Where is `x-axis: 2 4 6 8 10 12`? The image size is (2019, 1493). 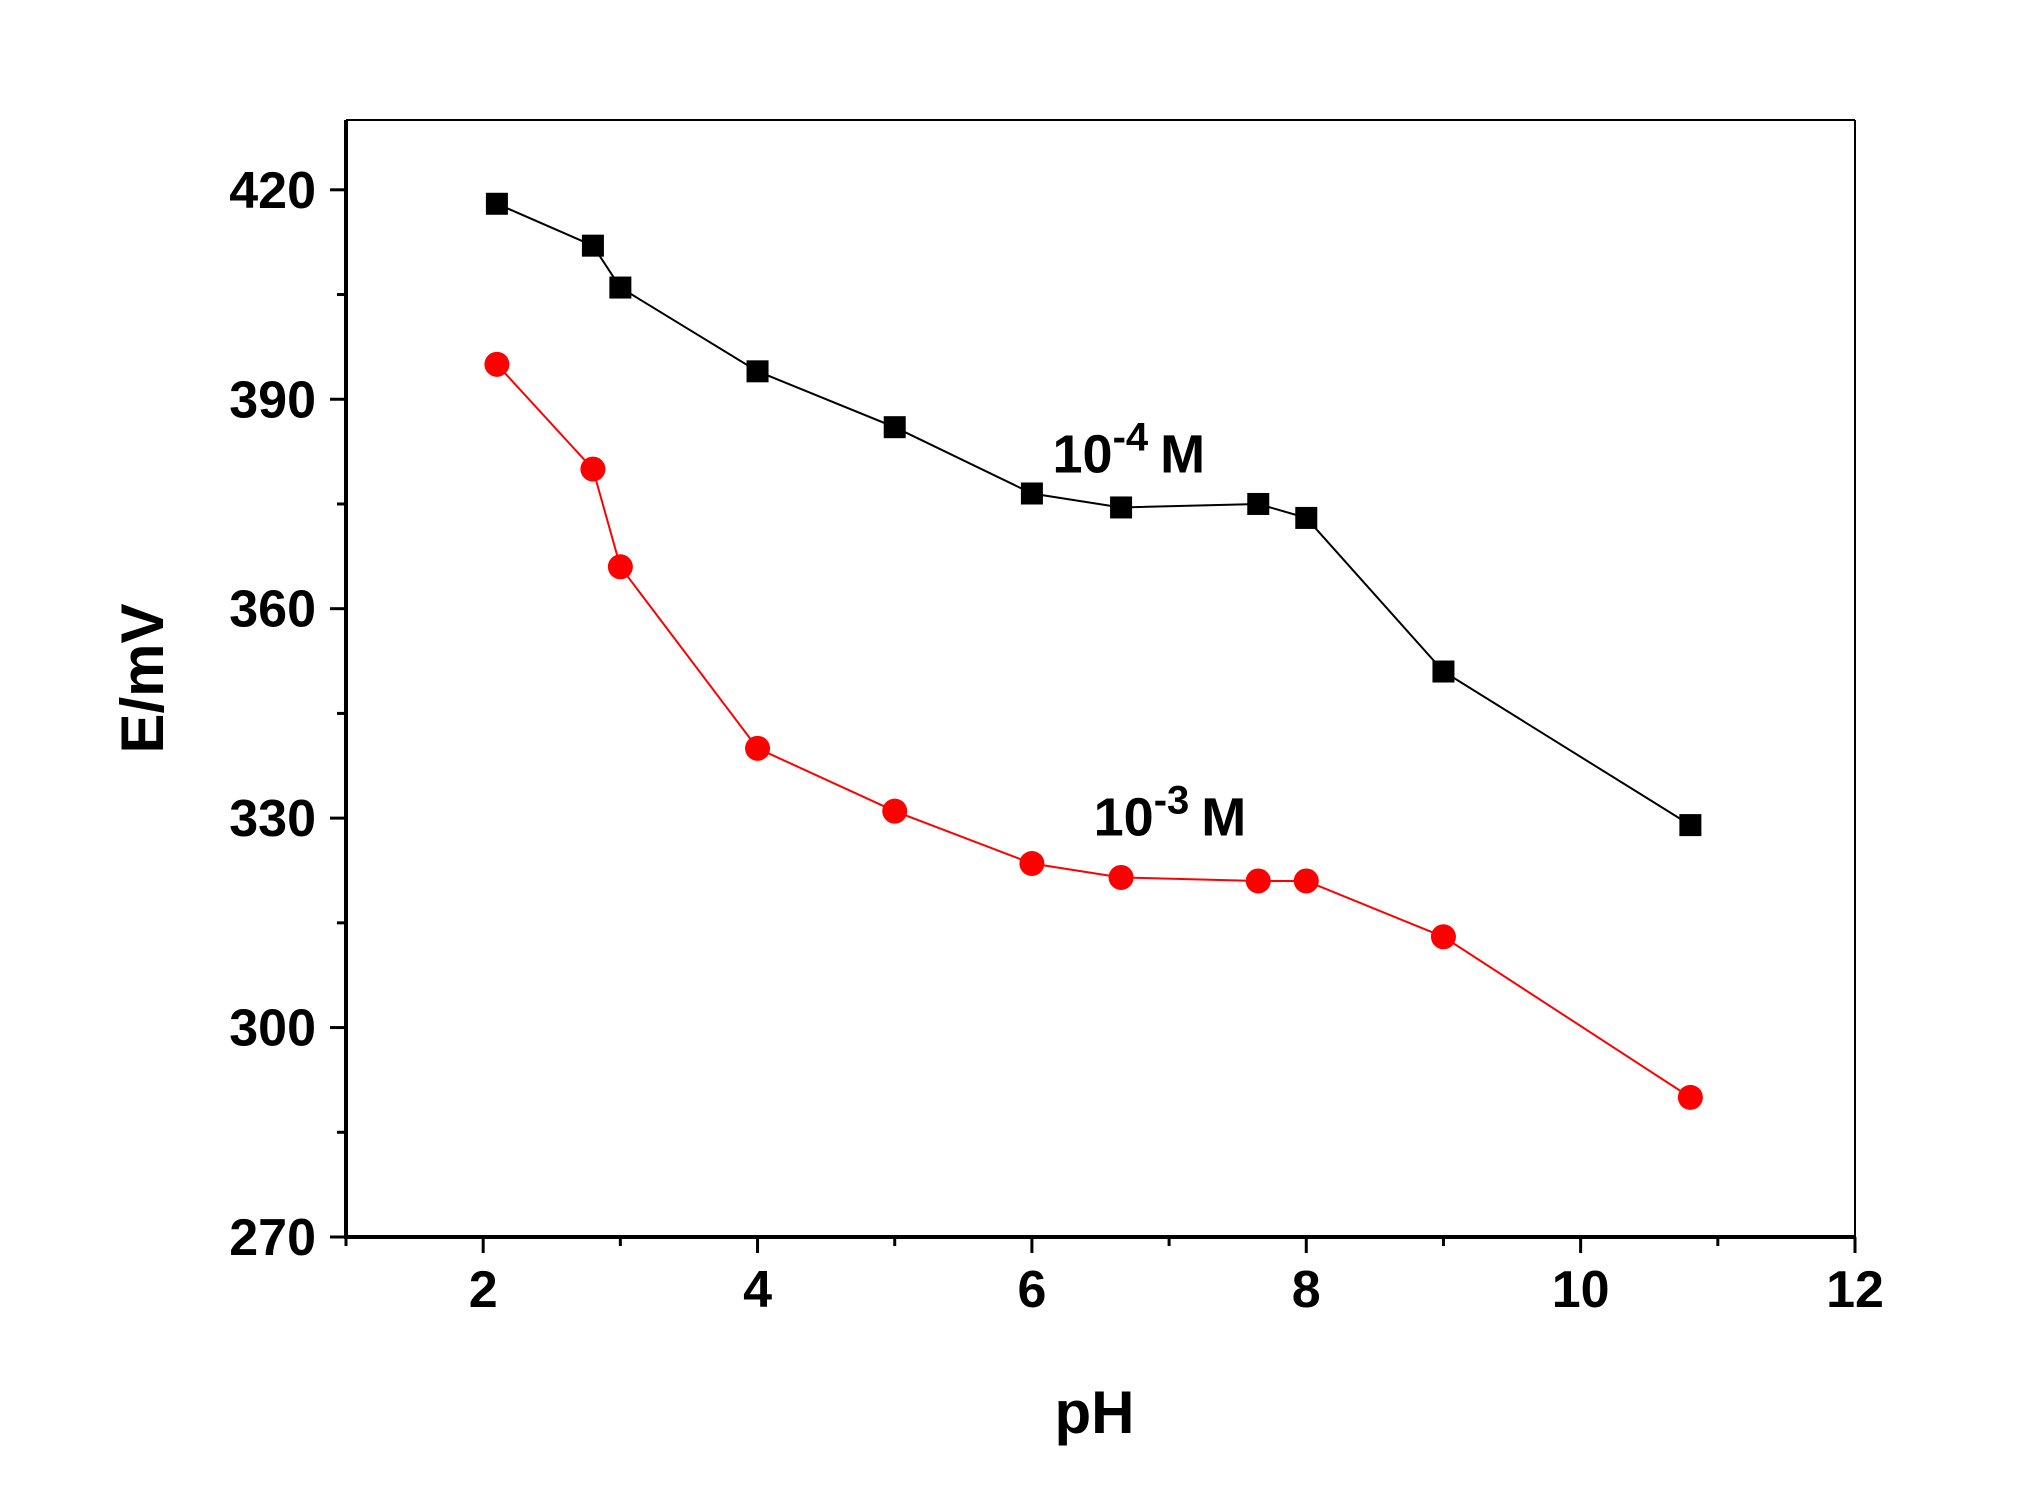 x-axis: 2 4 6 8 10 12 is located at coordinates (1114, 1278).